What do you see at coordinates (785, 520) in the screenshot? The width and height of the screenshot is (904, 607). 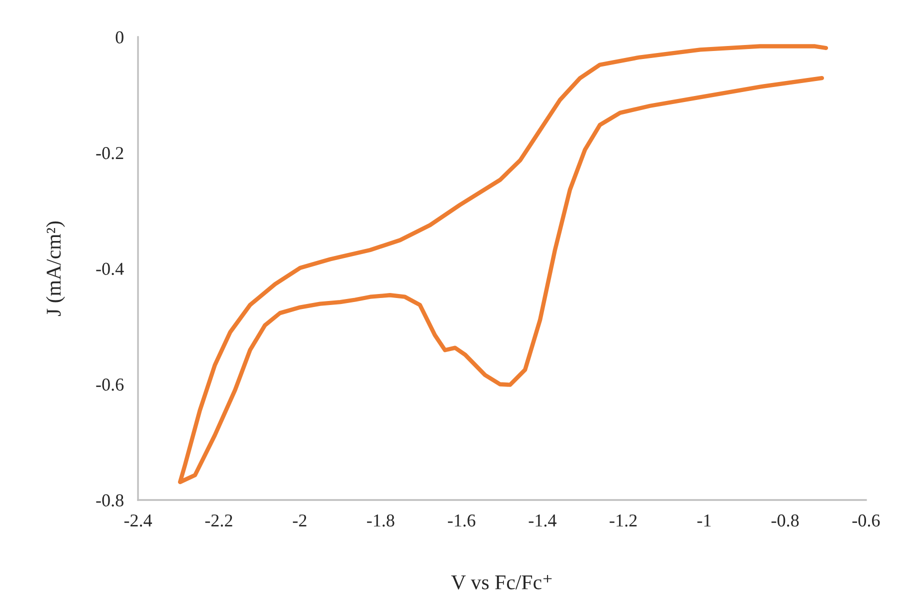 I see `x-tick-label: -0.8` at bounding box center [785, 520].